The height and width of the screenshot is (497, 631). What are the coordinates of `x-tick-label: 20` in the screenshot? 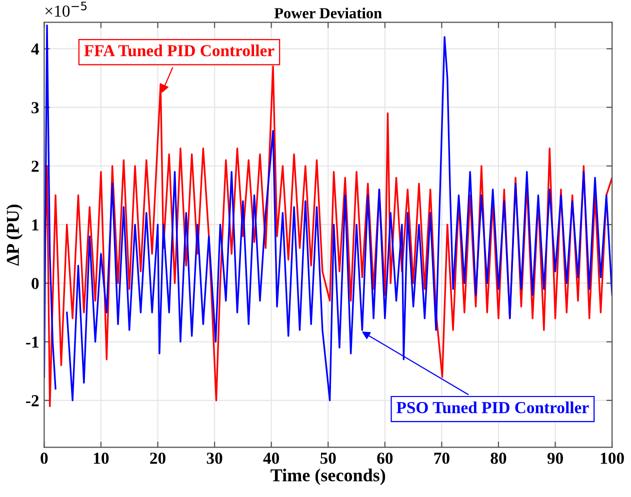 It's located at (158, 458).